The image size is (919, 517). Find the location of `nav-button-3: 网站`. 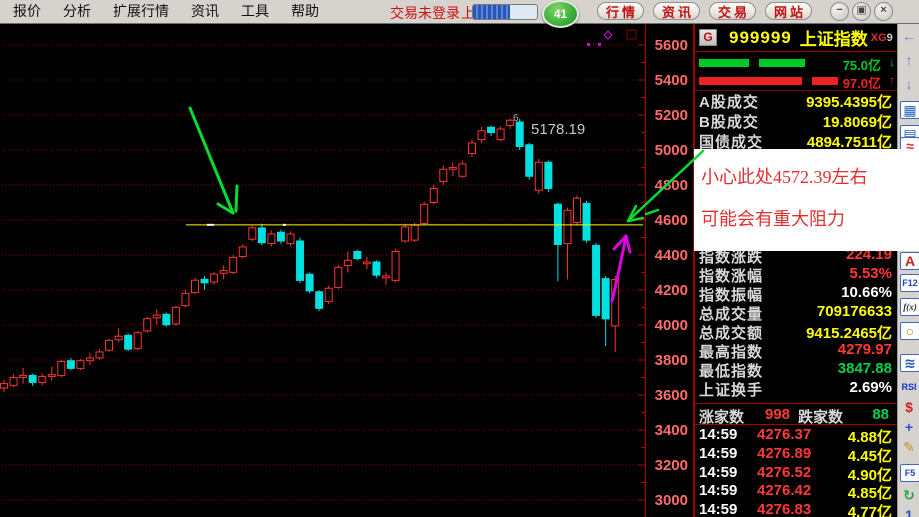

nav-button-3: 网站 is located at coordinates (788, 11).